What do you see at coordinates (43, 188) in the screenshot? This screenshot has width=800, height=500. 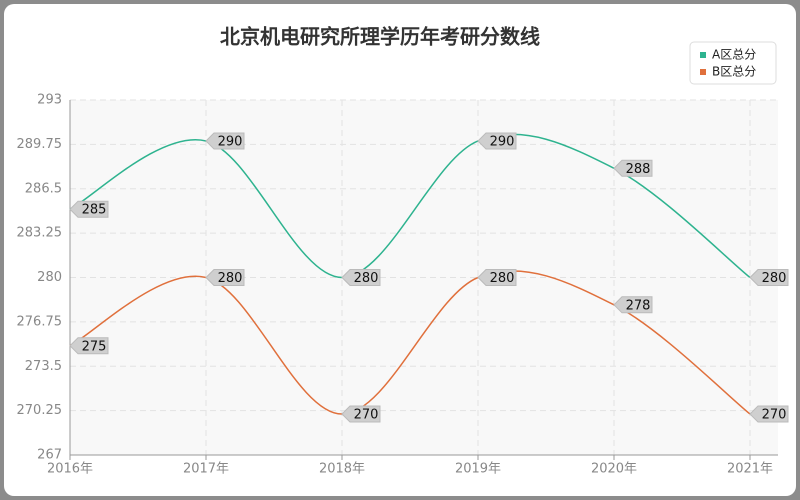 I see `y-tick-label: 286.5` at bounding box center [43, 188].